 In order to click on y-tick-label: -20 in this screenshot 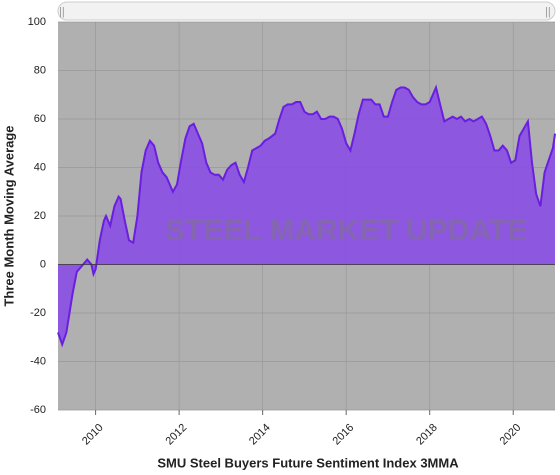, I will do `click(38, 313)`.